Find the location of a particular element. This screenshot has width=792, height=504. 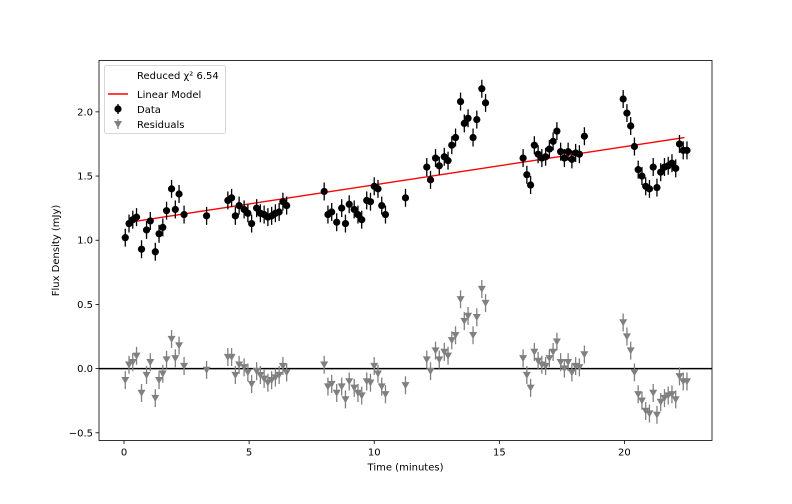

y-tick-label: 2.0 is located at coordinates (85, 112).